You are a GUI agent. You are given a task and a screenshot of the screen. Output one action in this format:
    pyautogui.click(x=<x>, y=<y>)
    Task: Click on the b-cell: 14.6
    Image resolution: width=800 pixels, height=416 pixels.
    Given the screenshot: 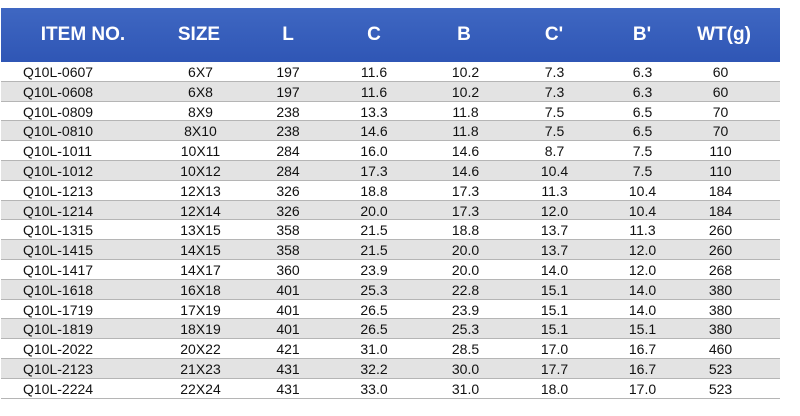 What is the action you would take?
    pyautogui.click(x=465, y=151)
    